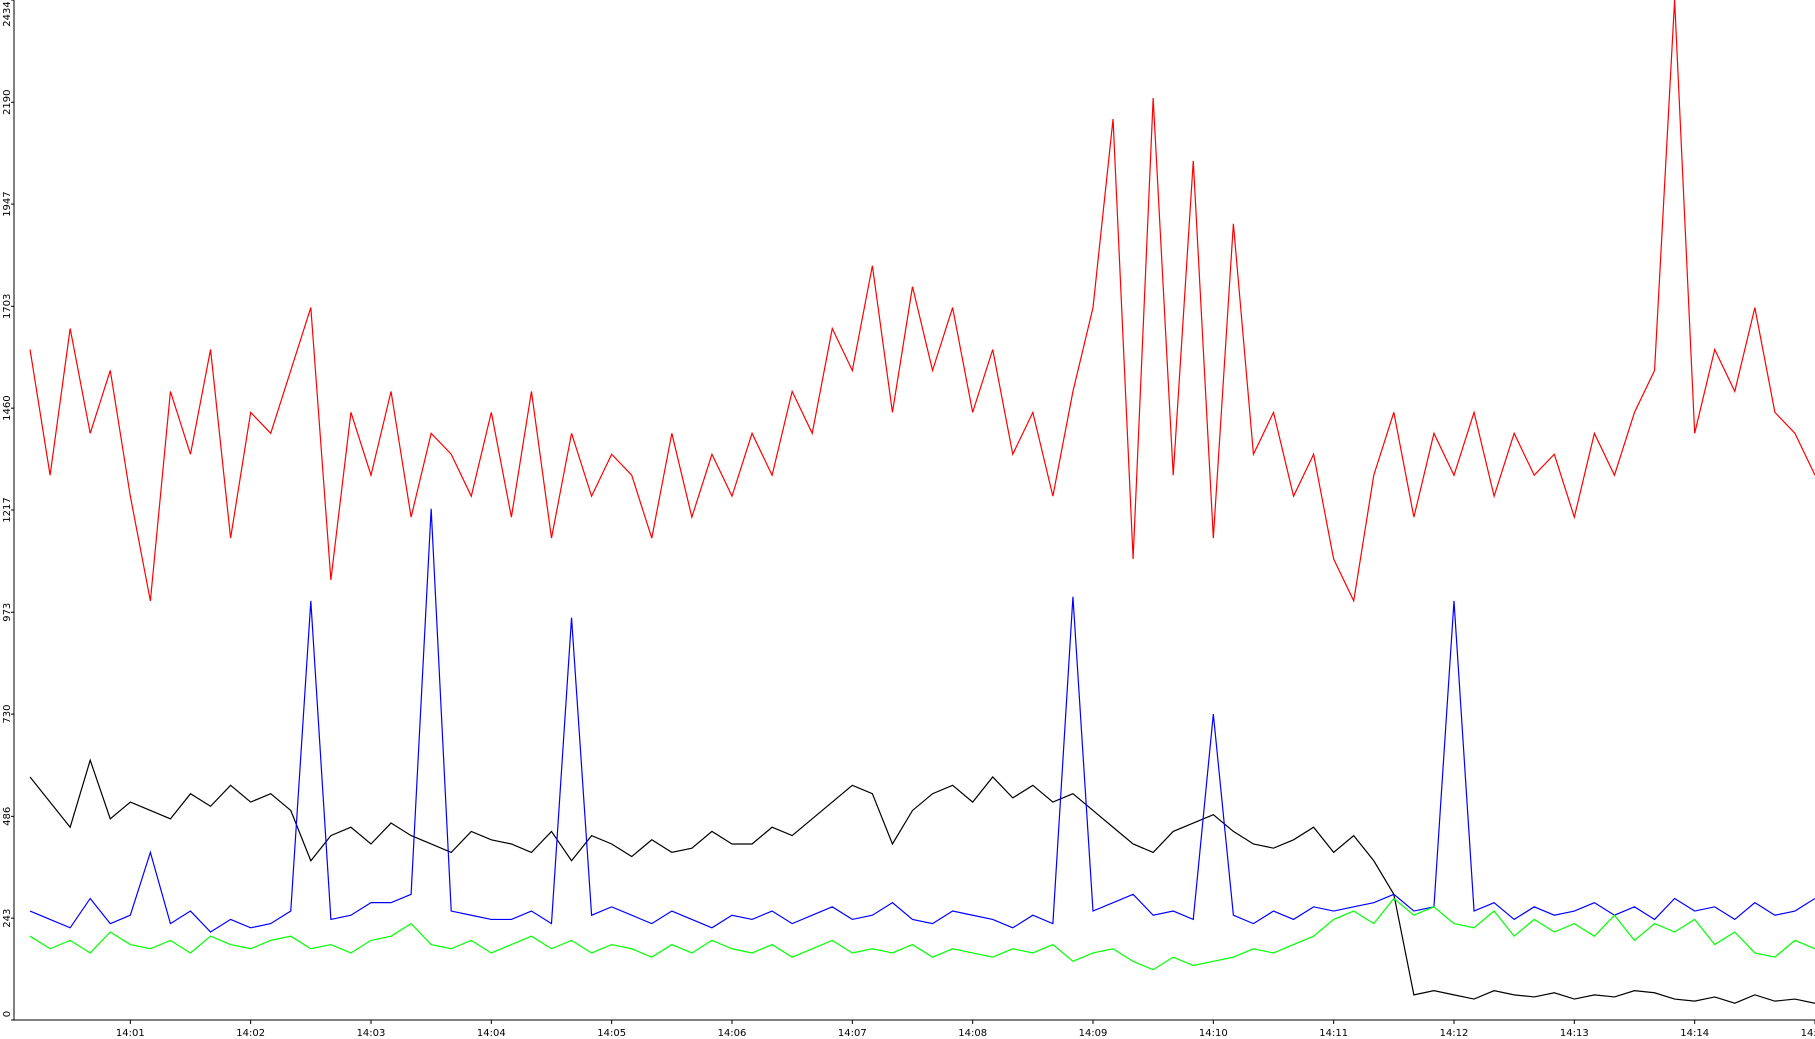  Describe the element at coordinates (7, 407) in the screenshot. I see `y-tick-label: 1460` at that location.